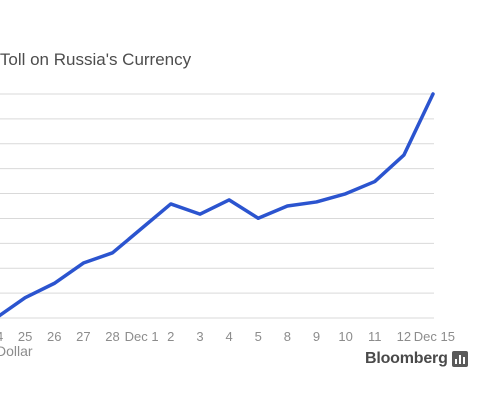 Image resolution: width=480 pixels, height=400 pixels. I want to click on bloomberg-chart-icon, so click(460, 359).